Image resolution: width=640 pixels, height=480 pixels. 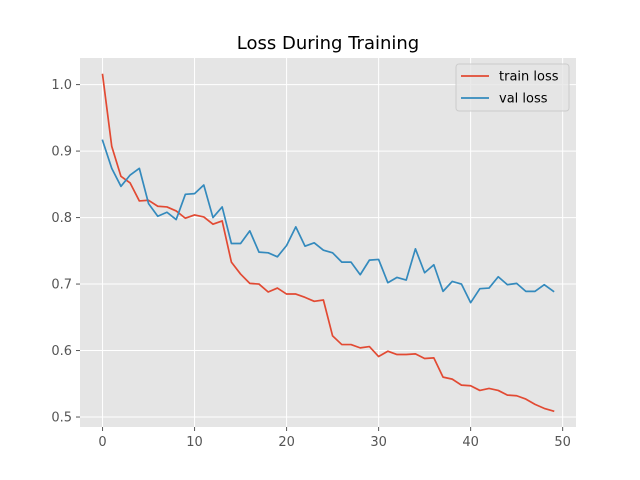 I want to click on x-tick-label: 30, so click(x=378, y=442).